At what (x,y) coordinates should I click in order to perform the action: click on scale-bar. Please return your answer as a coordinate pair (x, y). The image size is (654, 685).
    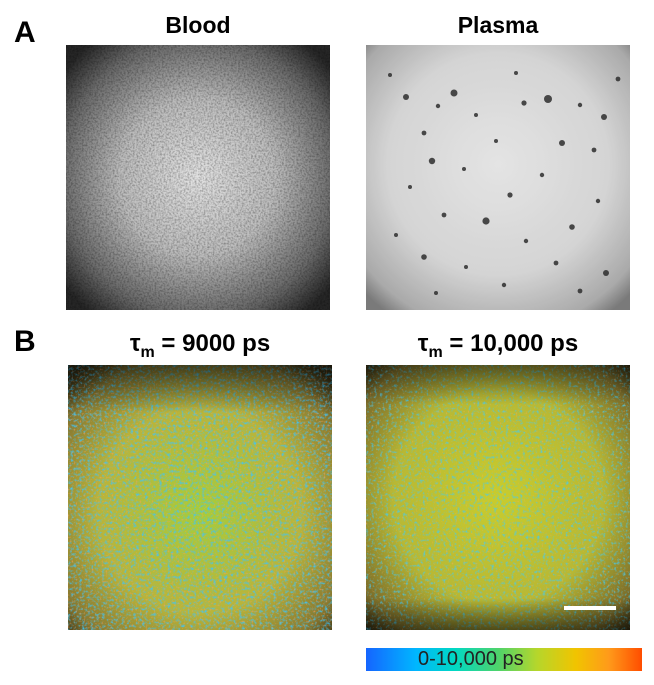
    Looking at the image, I should click on (590, 608).